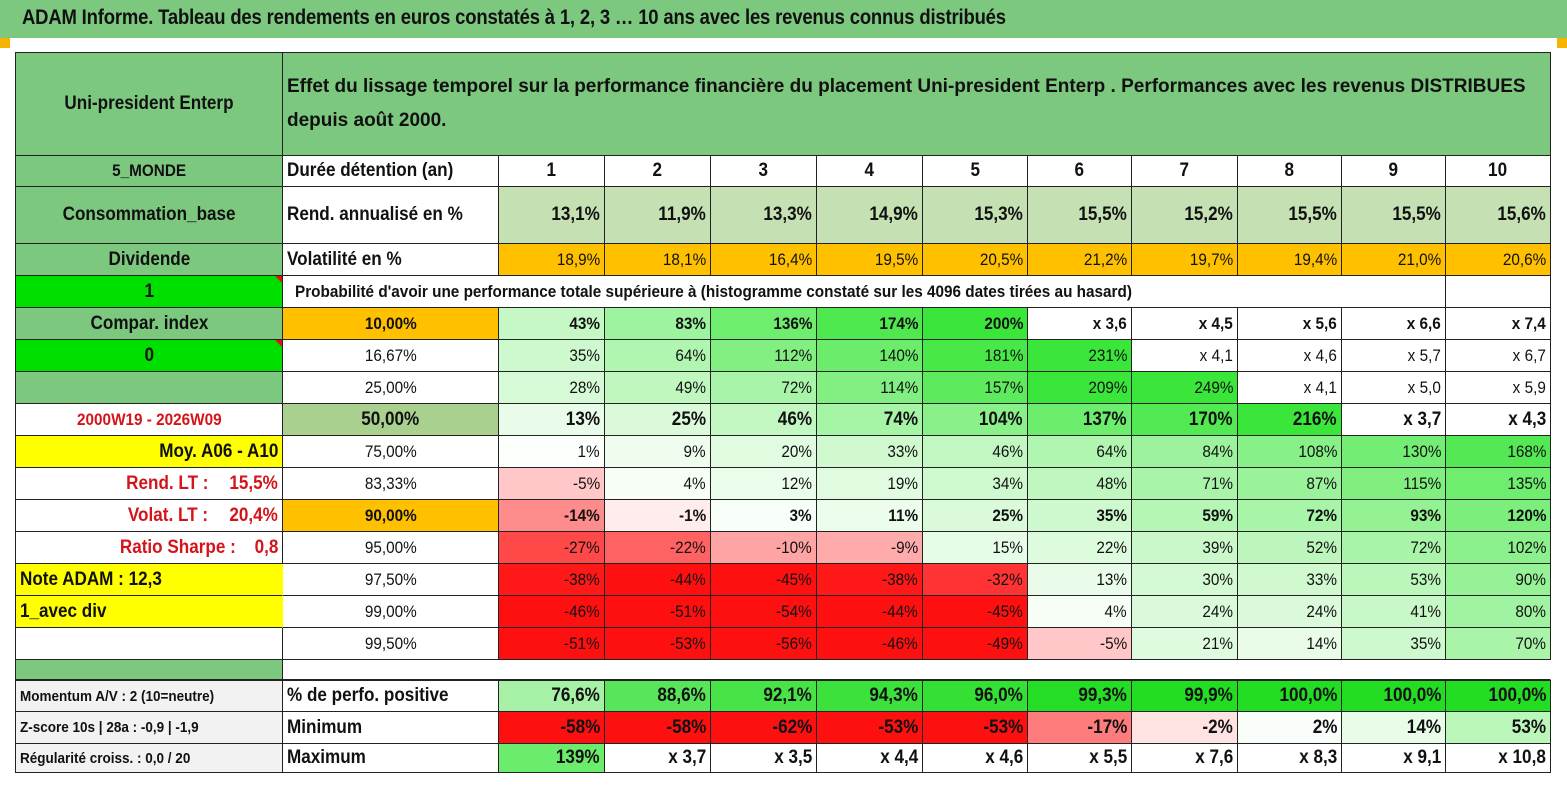 The height and width of the screenshot is (785, 1567). Describe the element at coordinates (1290, 484) in the screenshot. I see `performance-cell: 87%` at that location.